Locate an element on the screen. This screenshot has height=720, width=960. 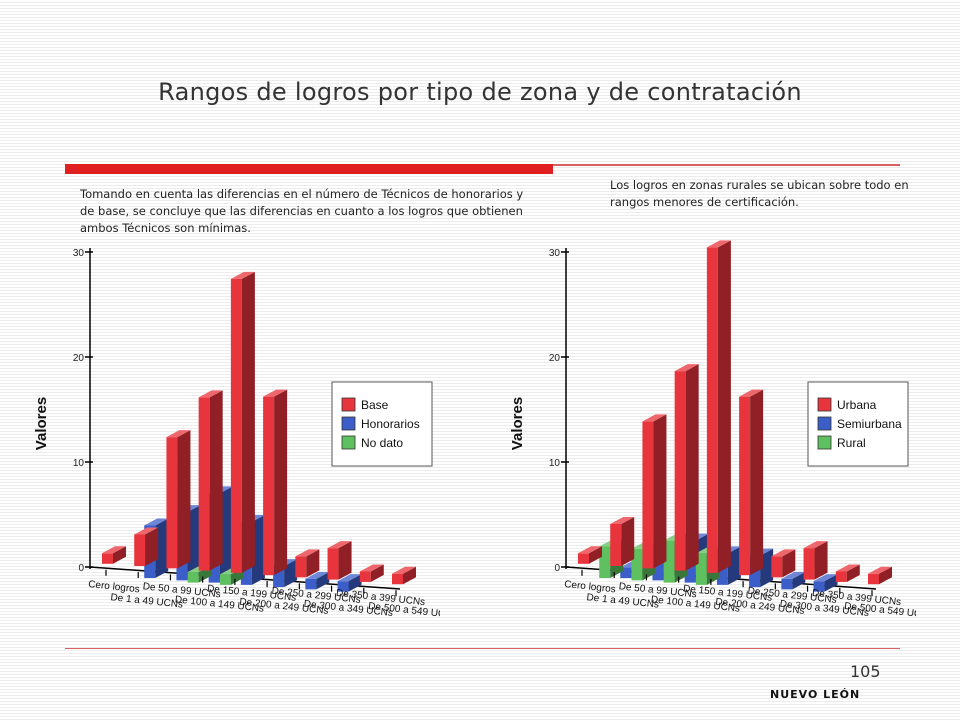
rule-bottom is located at coordinates (482, 648).